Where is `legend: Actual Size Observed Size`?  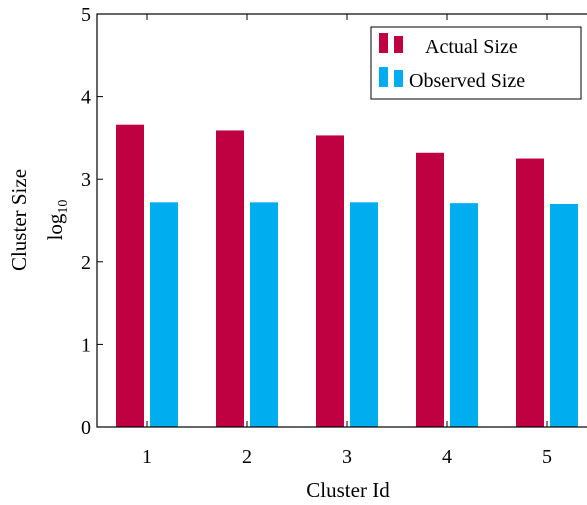
legend: Actual Size Observed Size is located at coordinates (476, 63).